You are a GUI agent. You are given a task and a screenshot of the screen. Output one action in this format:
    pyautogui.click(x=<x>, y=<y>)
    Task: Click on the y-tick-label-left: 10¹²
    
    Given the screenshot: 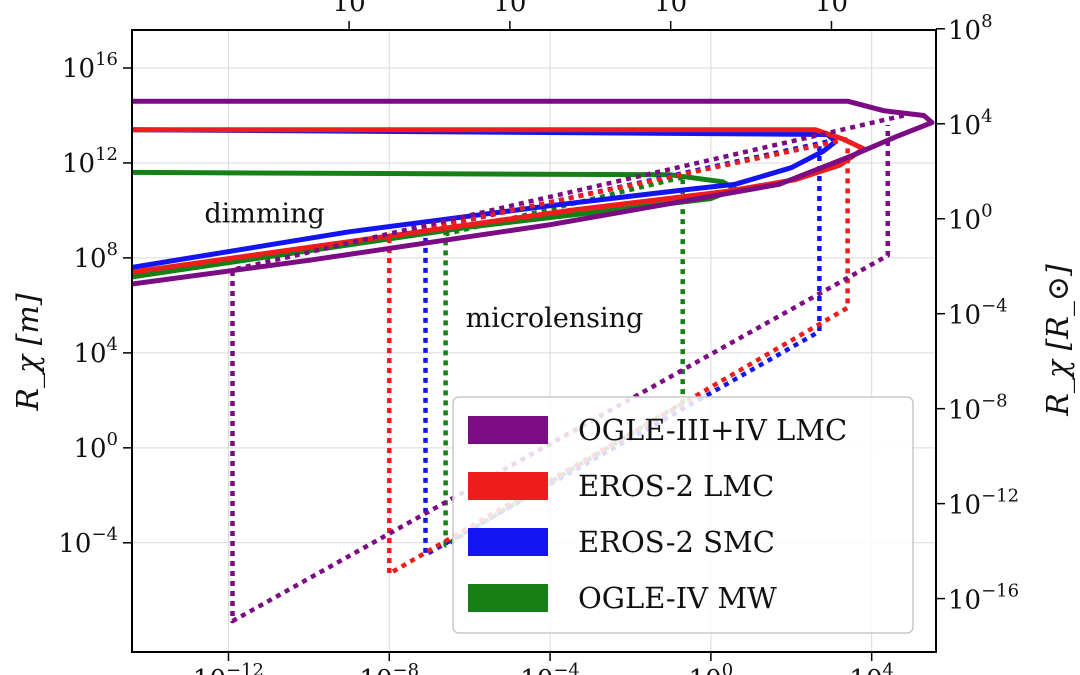 What is the action you would take?
    pyautogui.click(x=90, y=161)
    